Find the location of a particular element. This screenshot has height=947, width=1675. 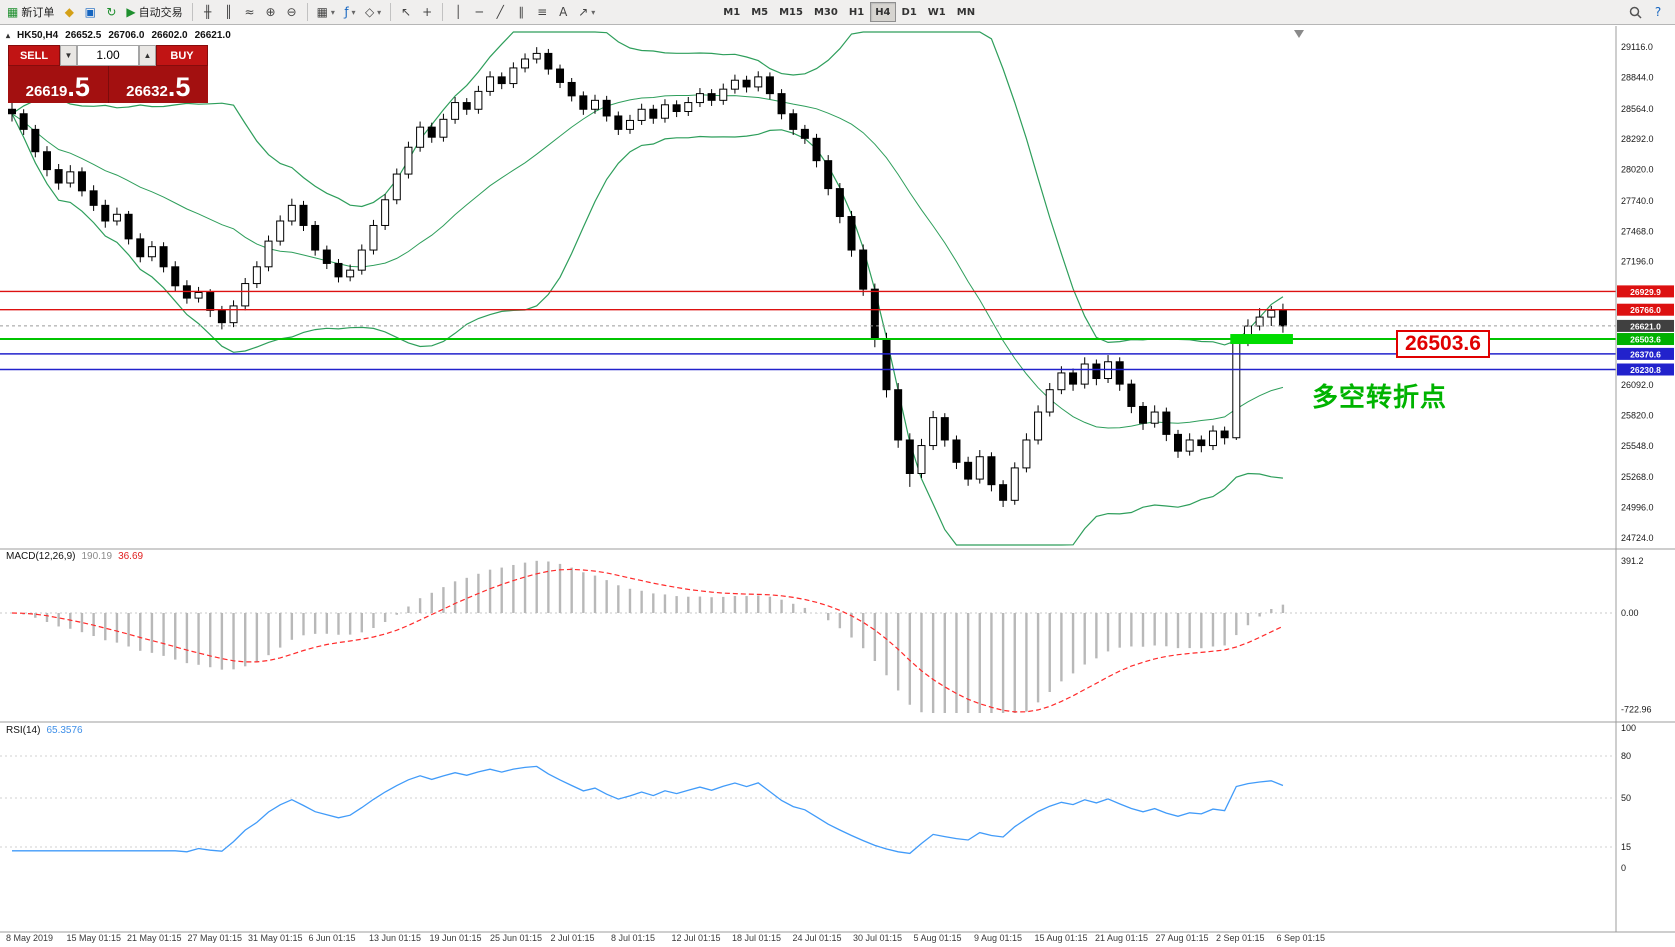

periods-button: ◇ ▾ is located at coordinates (373, 12).